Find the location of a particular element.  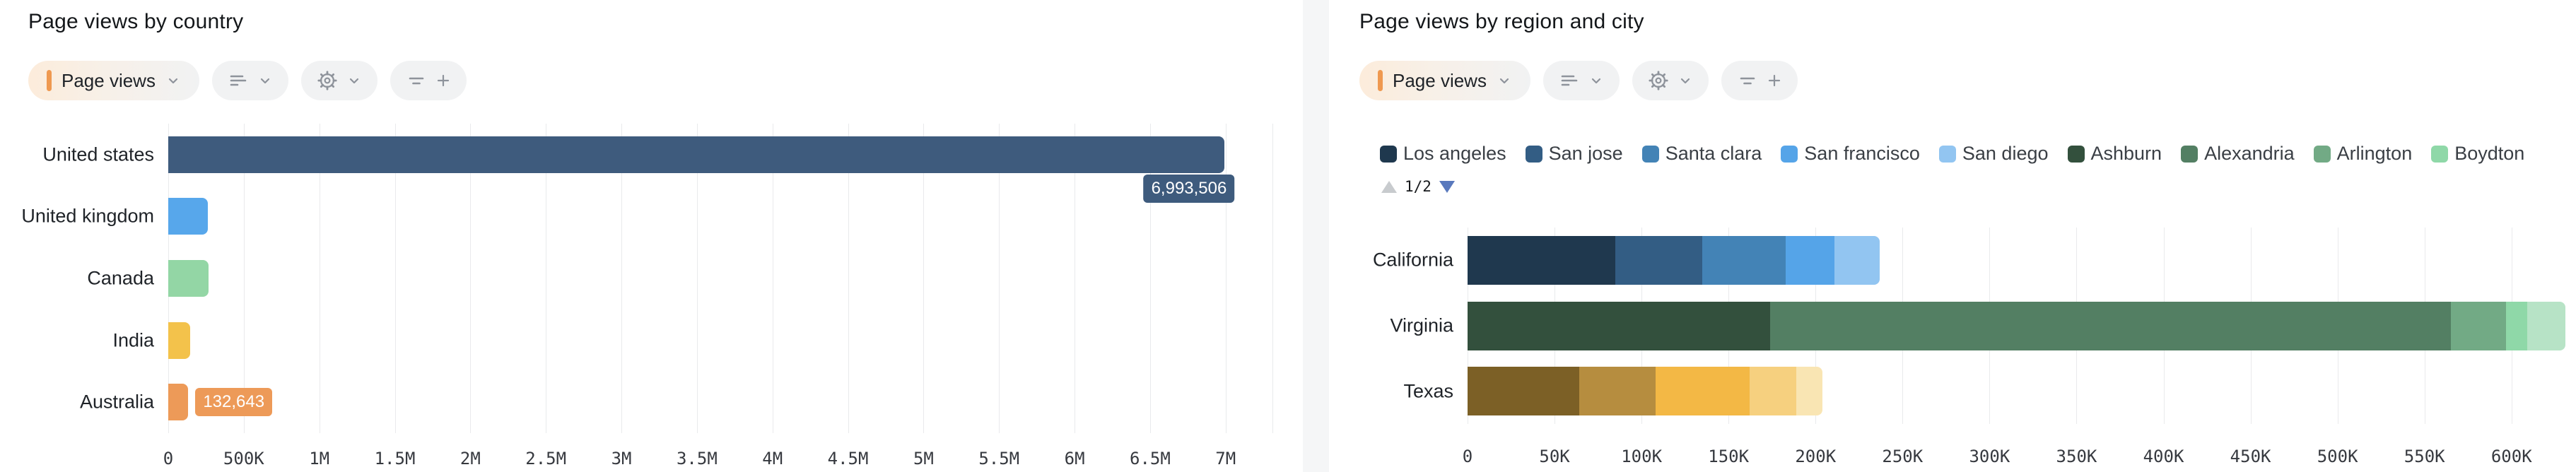

category-label: India is located at coordinates (133, 340).